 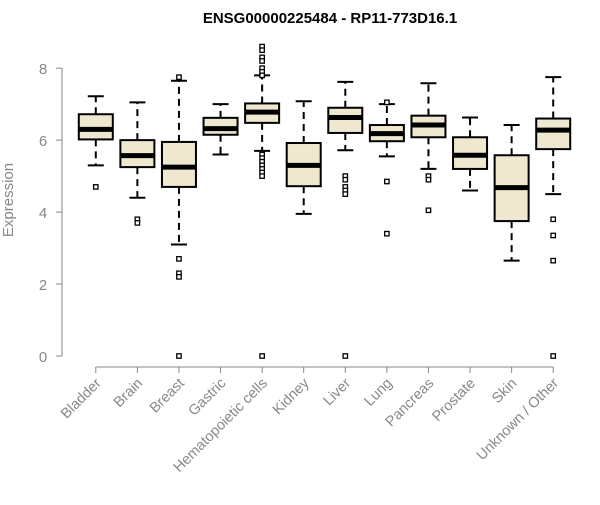 What do you see at coordinates (504, 391) in the screenshot?
I see `x-tick-label: Skin` at bounding box center [504, 391].